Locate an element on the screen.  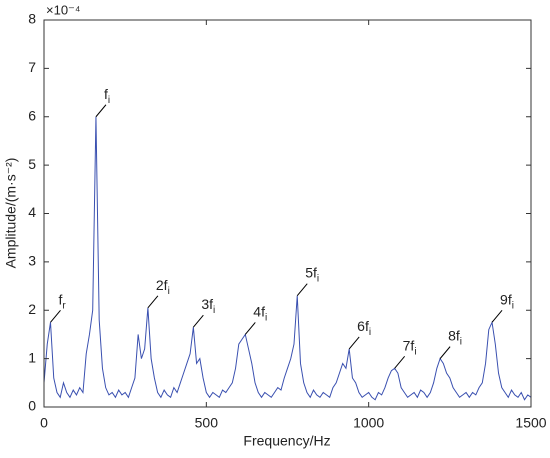
x-axis-label: Frequency/Hz is located at coordinates (286, 441).